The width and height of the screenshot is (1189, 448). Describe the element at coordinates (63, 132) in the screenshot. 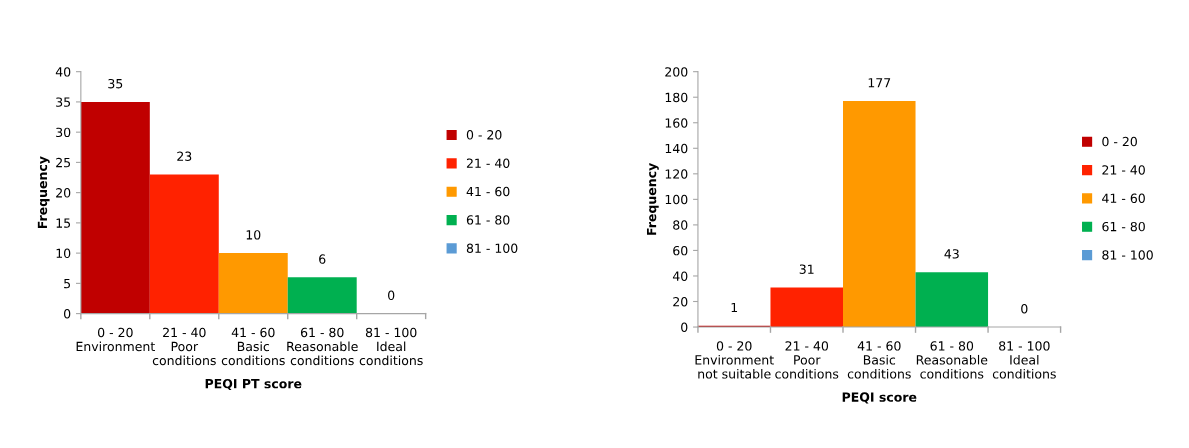

I see `y-tick-label: 30` at that location.